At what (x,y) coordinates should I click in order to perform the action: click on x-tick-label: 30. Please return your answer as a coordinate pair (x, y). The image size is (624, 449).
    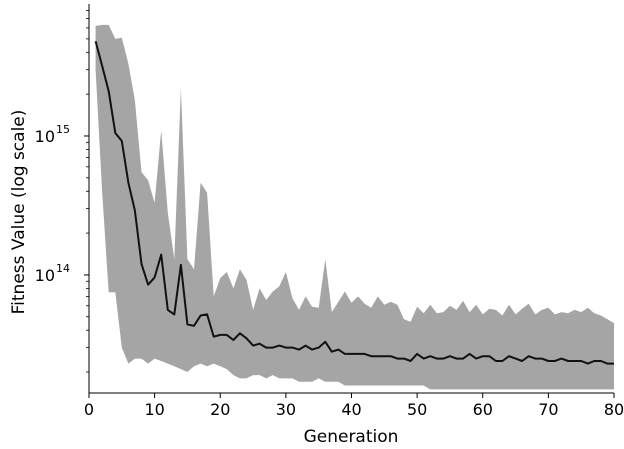
    Looking at the image, I should click on (286, 409).